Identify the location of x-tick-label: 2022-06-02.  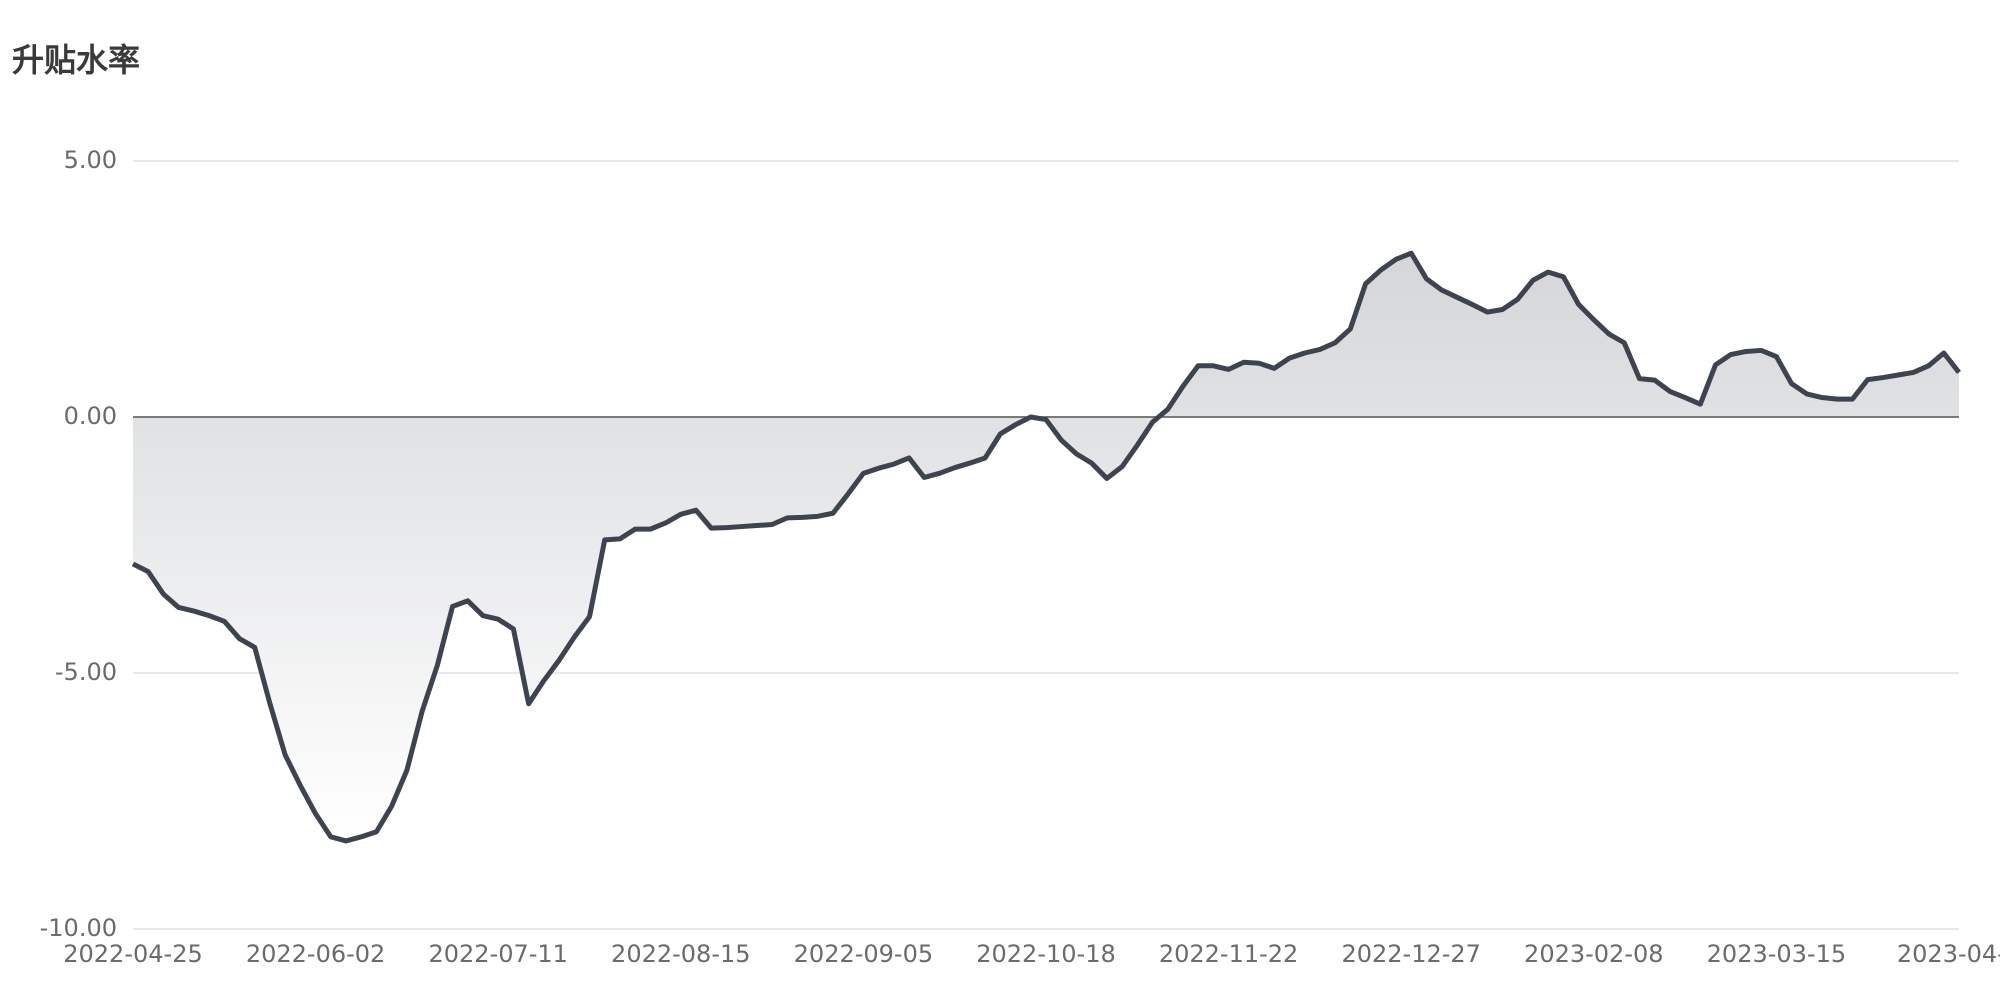
(315, 954).